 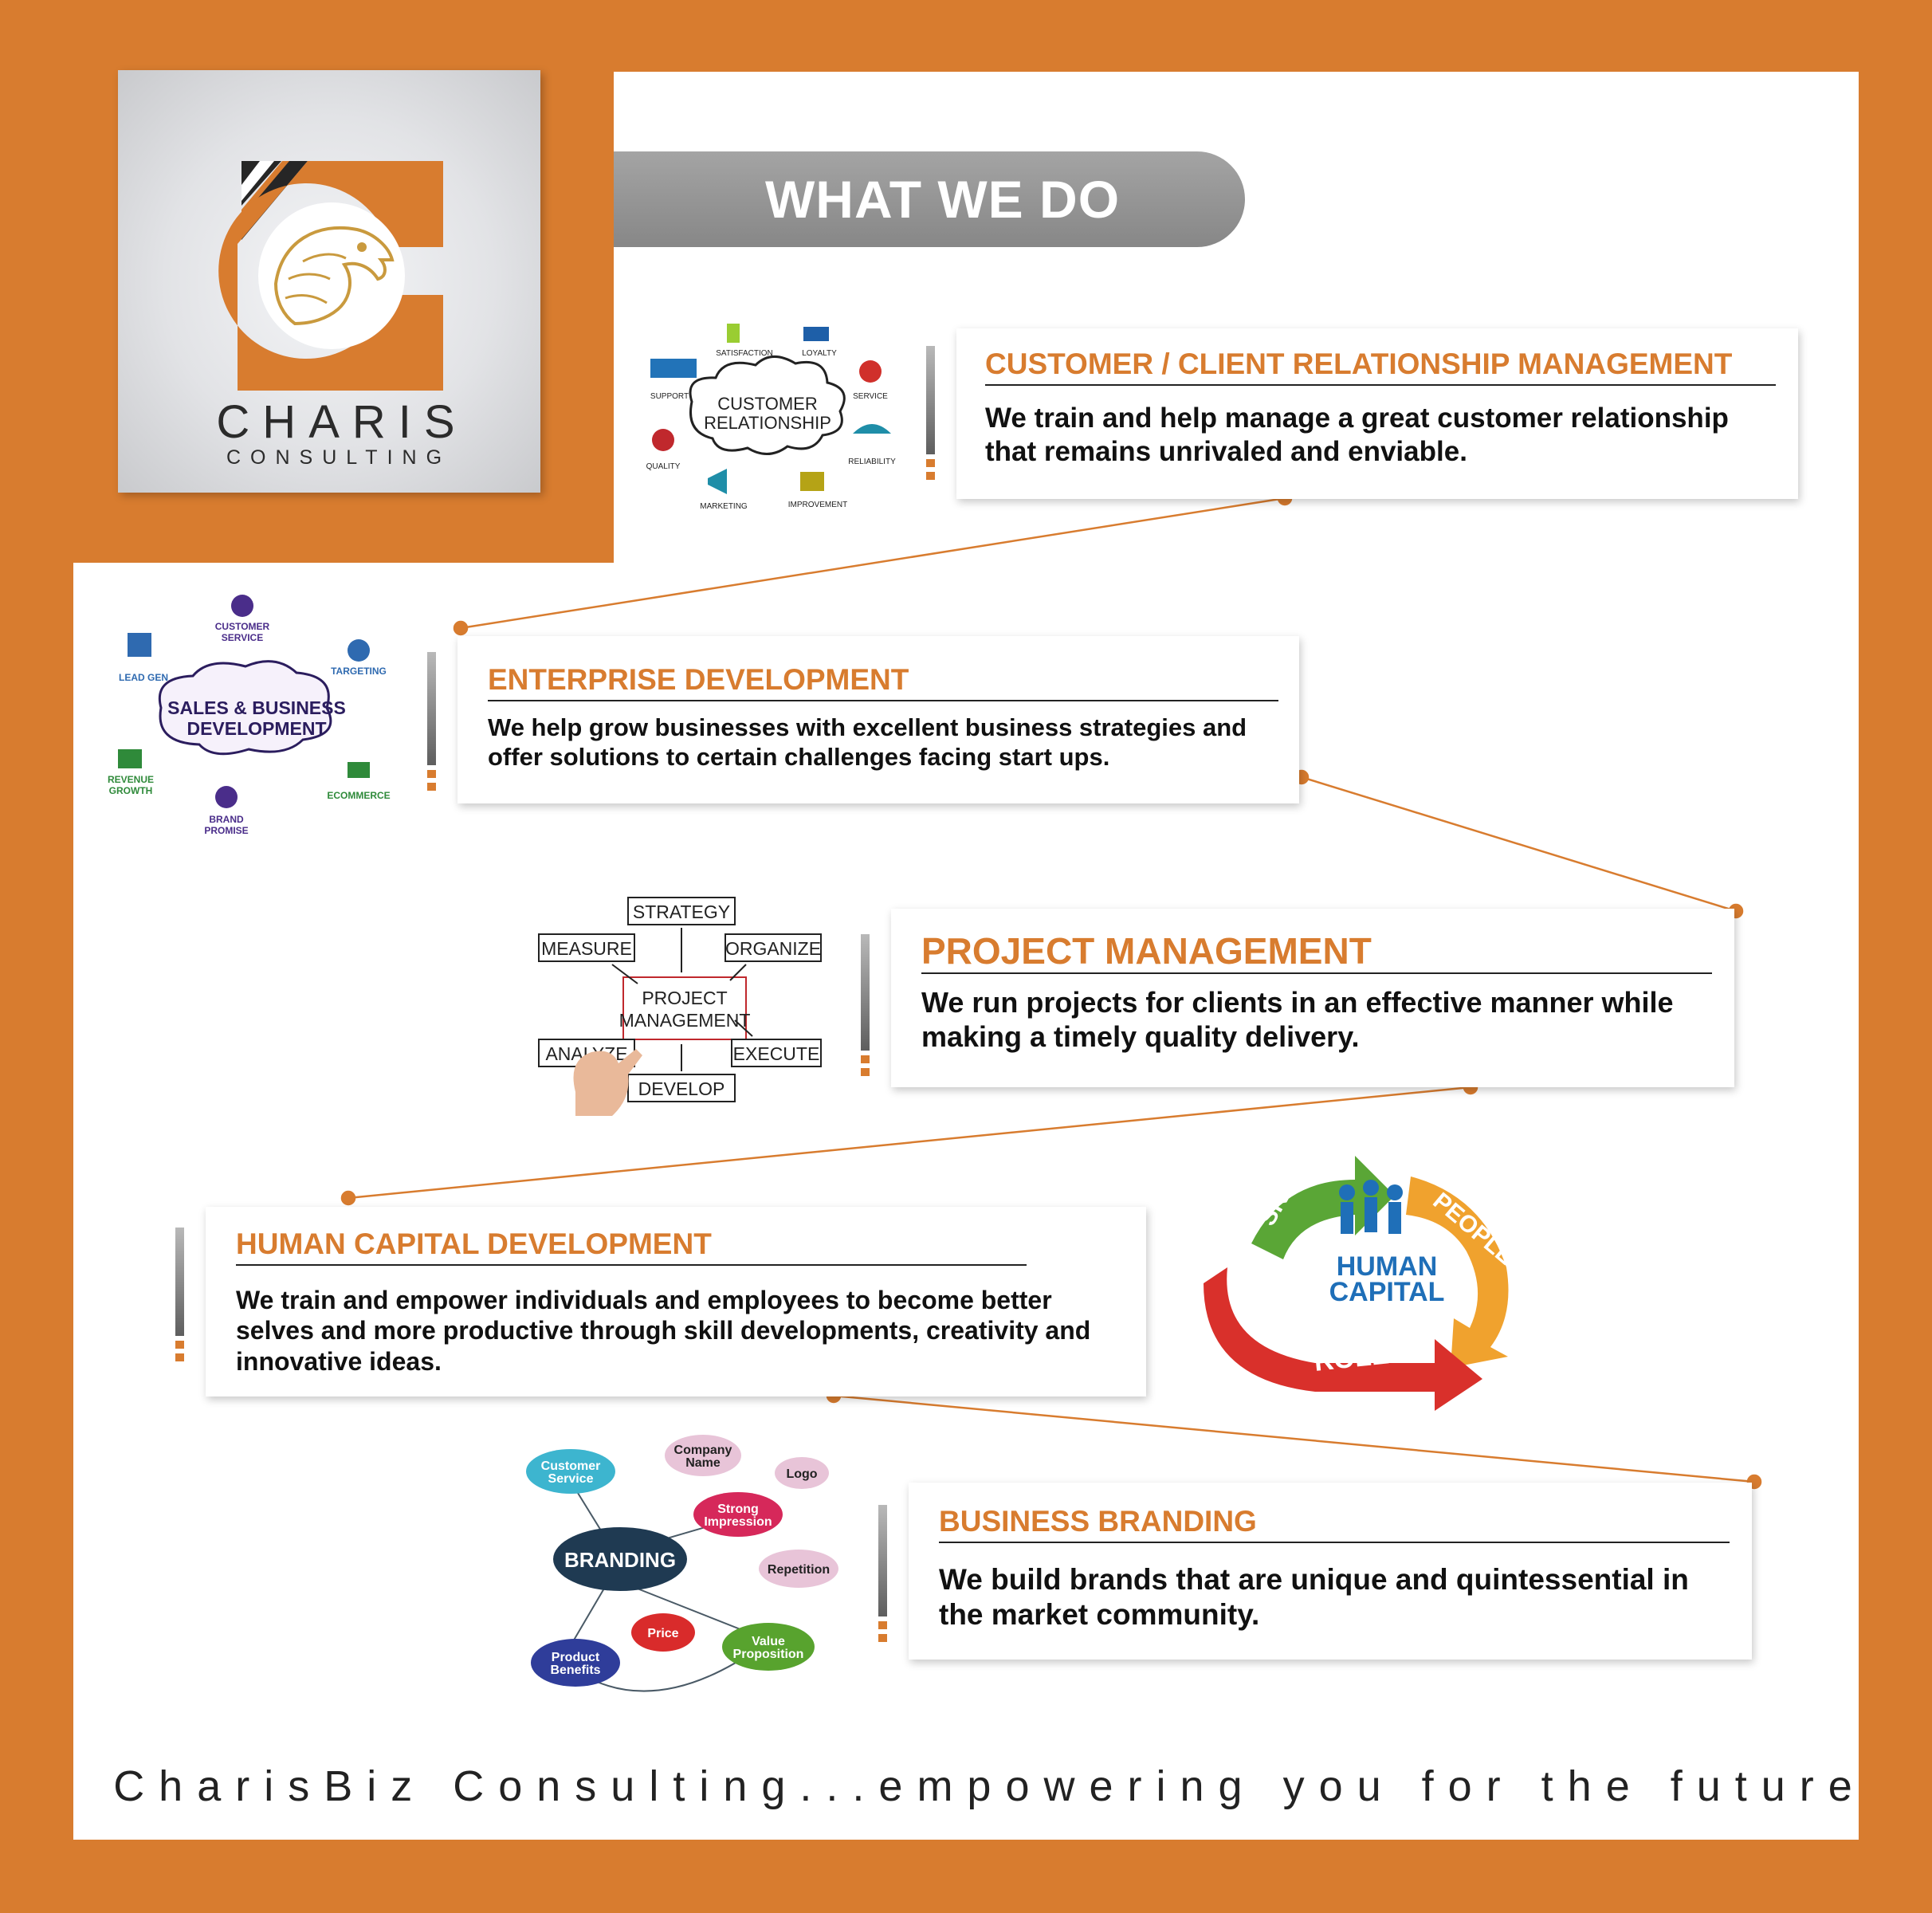 What do you see at coordinates (1387, 1266) in the screenshot?
I see `hc-center-line-1: HUMAN` at bounding box center [1387, 1266].